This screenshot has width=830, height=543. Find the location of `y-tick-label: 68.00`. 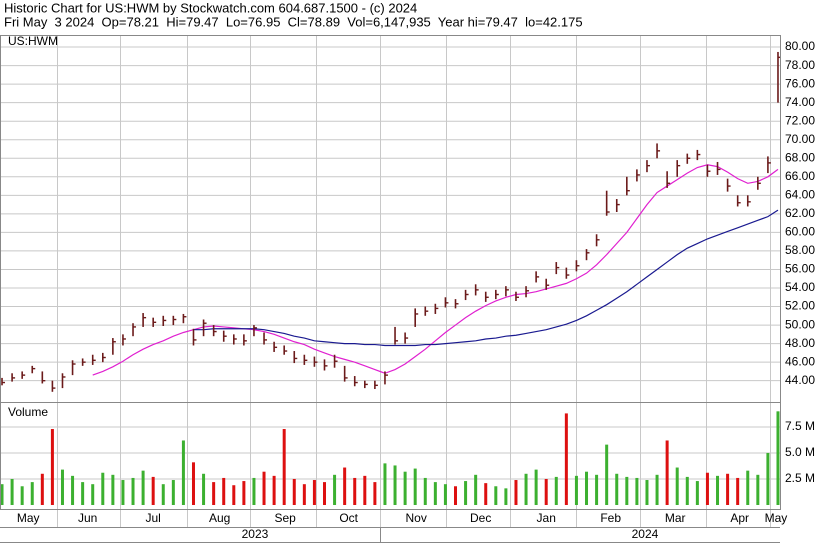

y-tick-label: 68.00 is located at coordinates (800, 157).